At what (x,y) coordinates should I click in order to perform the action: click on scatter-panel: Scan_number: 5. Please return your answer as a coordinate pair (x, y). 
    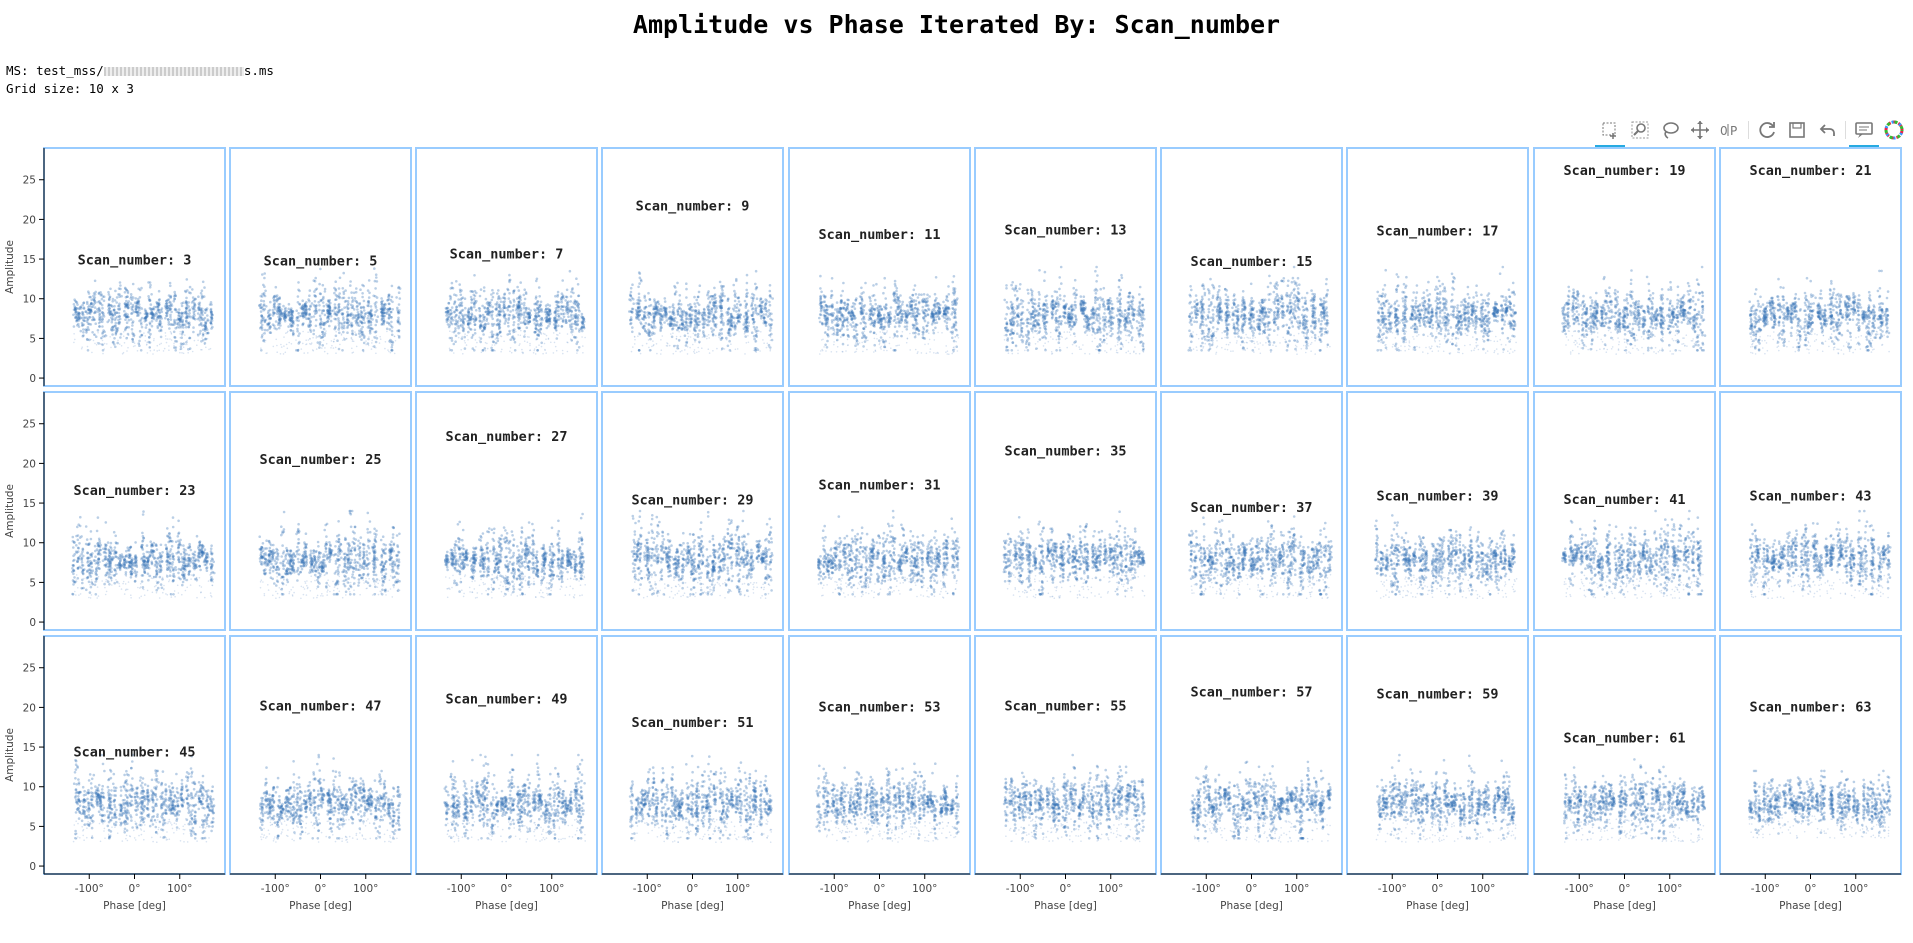
    Looking at the image, I should click on (320, 267).